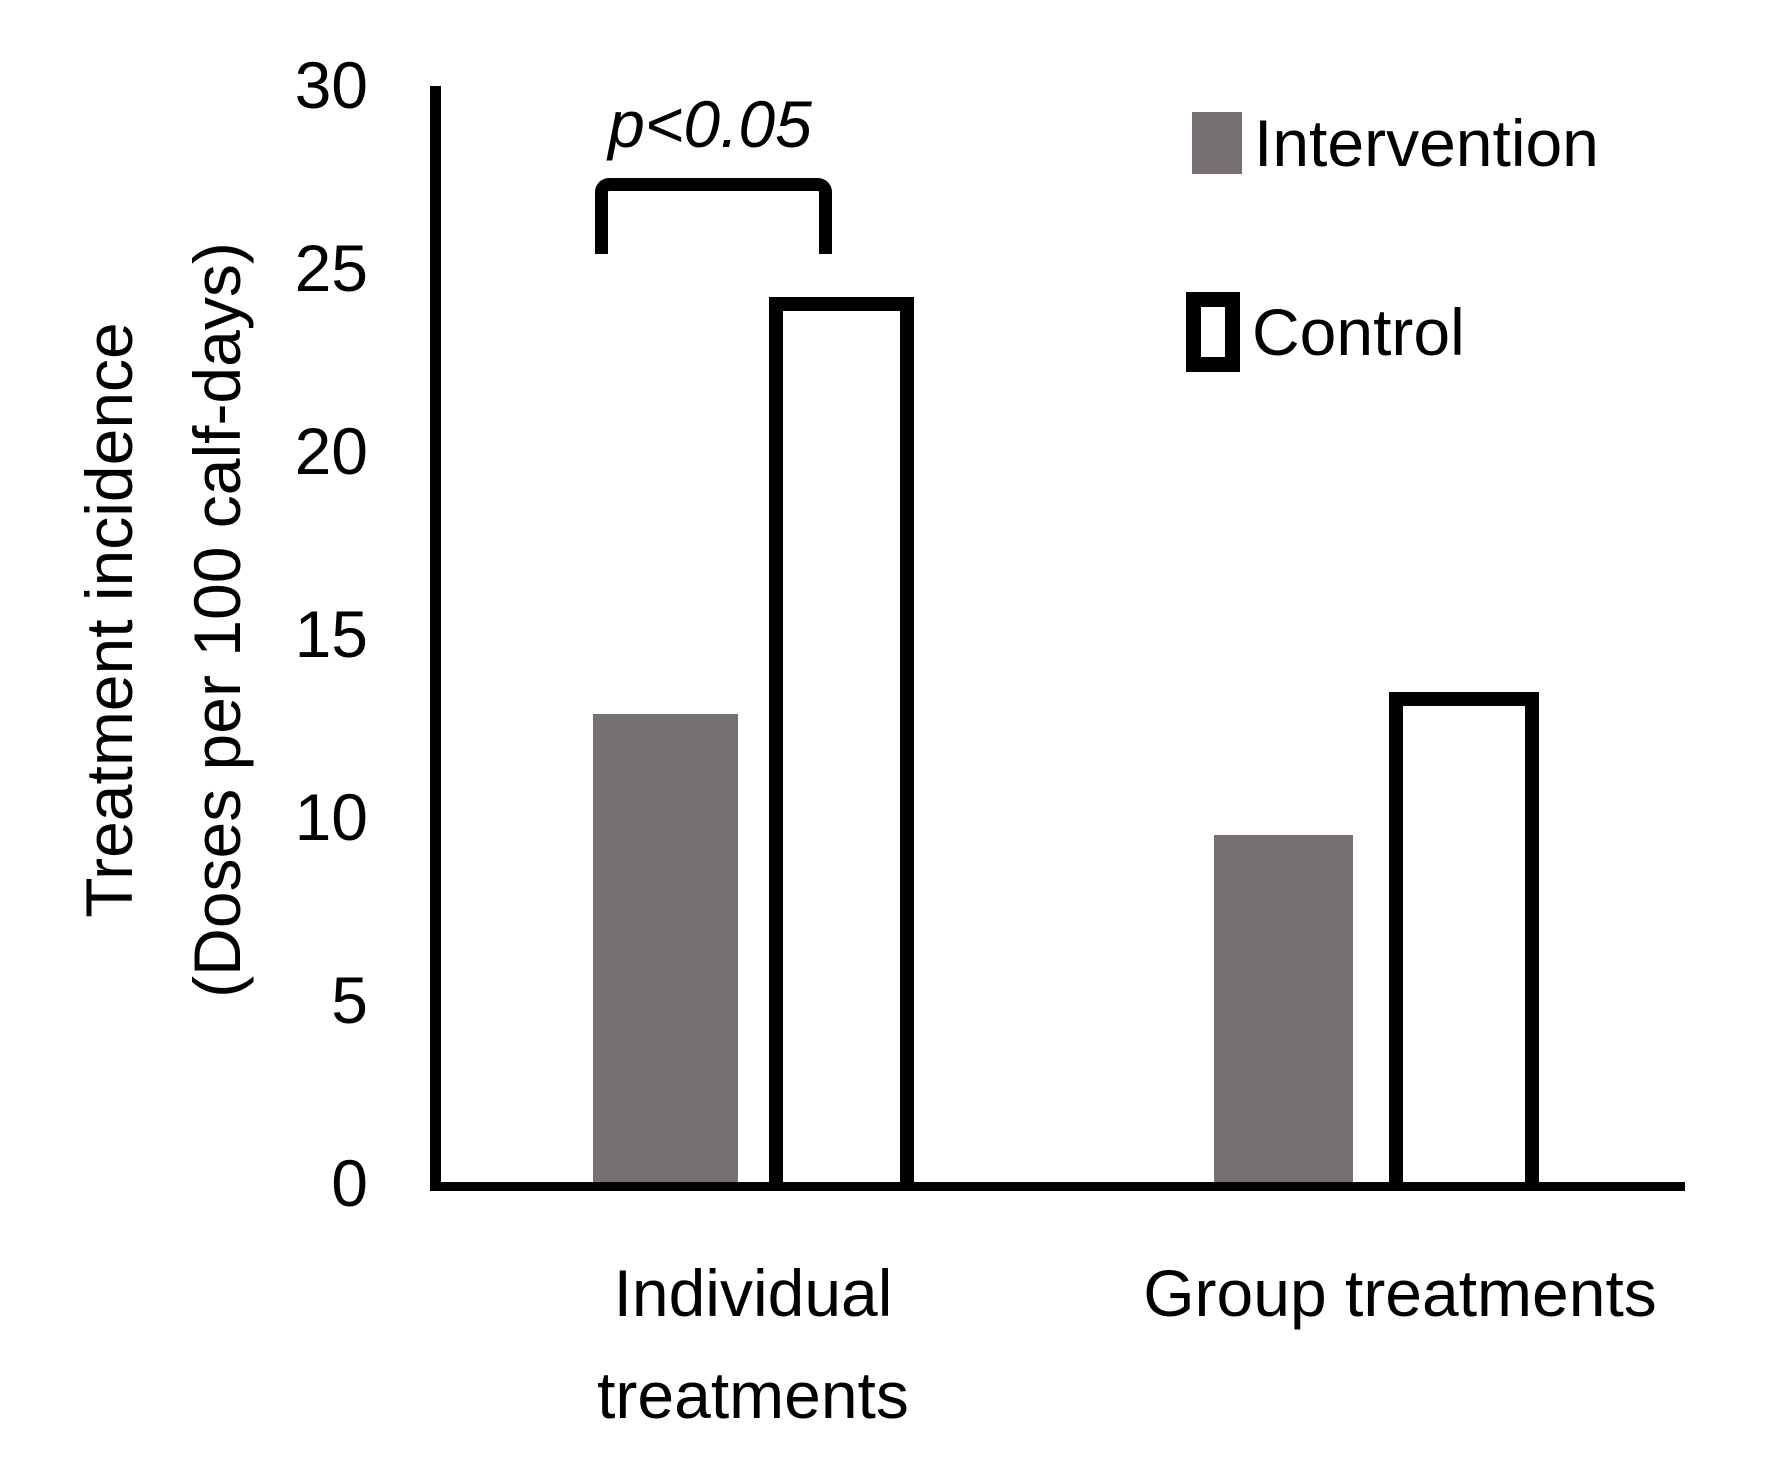 This screenshot has height=1458, width=1781. I want to click on x-axis-line, so click(1057, 1186).